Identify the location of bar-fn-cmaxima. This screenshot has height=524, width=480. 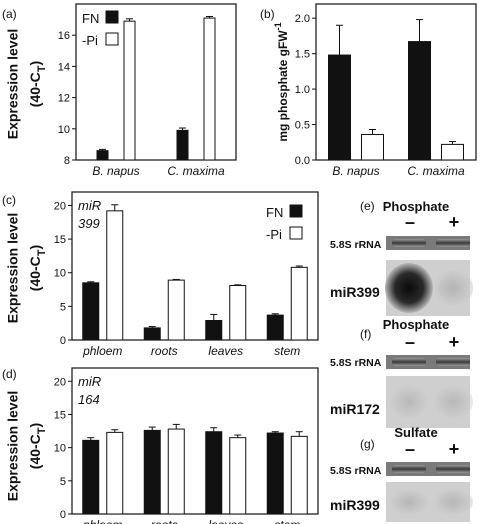
(419, 101).